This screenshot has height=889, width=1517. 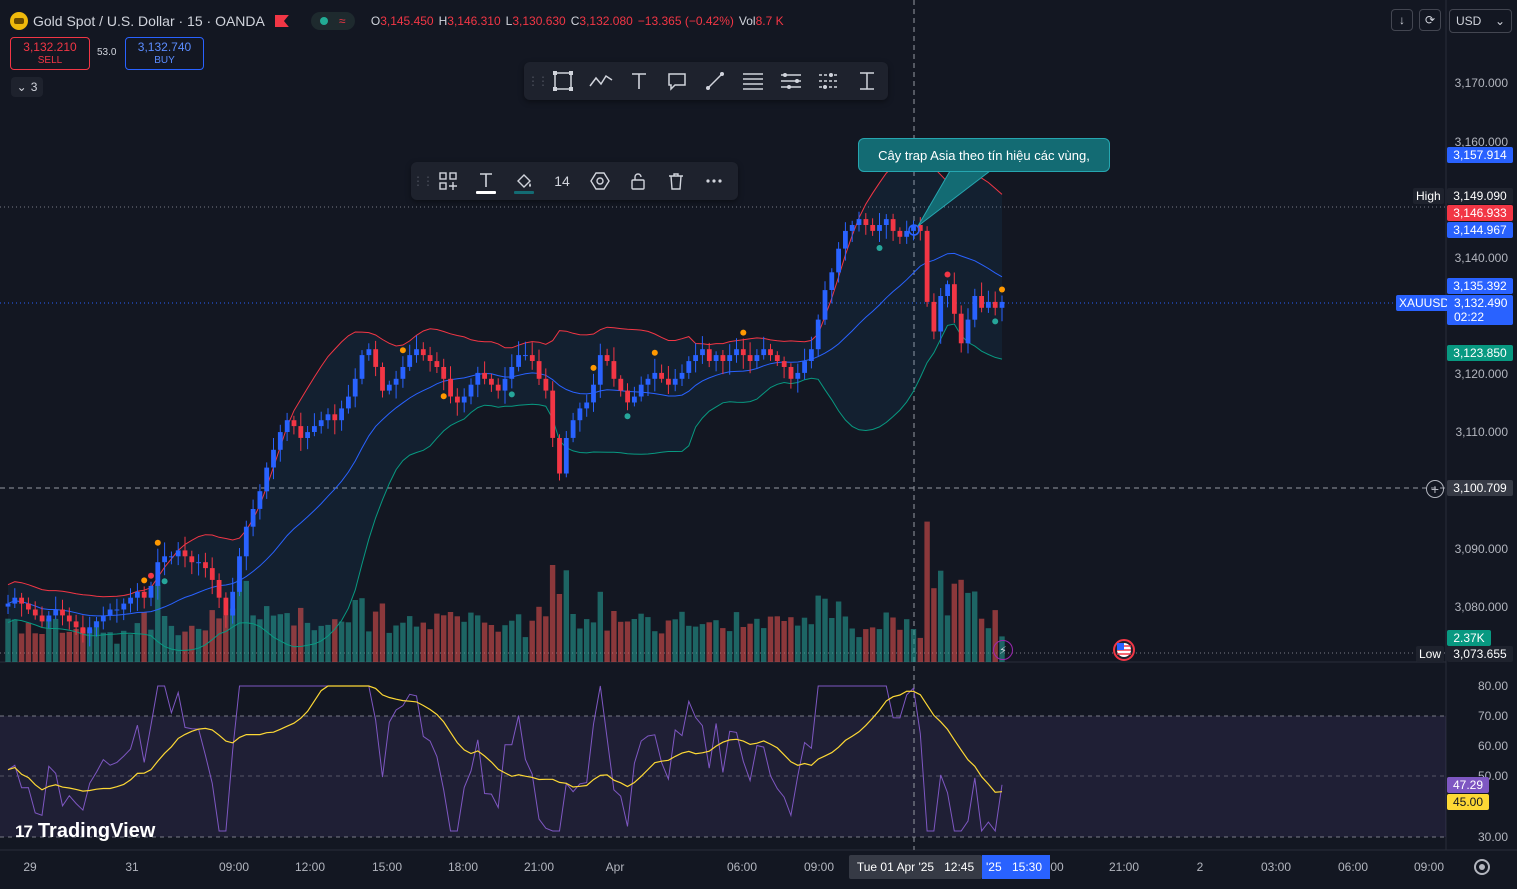 What do you see at coordinates (149, 21) in the screenshot?
I see `symbol-title: Gold Spot / U.S. Dollar · 15 · OANDA` at bounding box center [149, 21].